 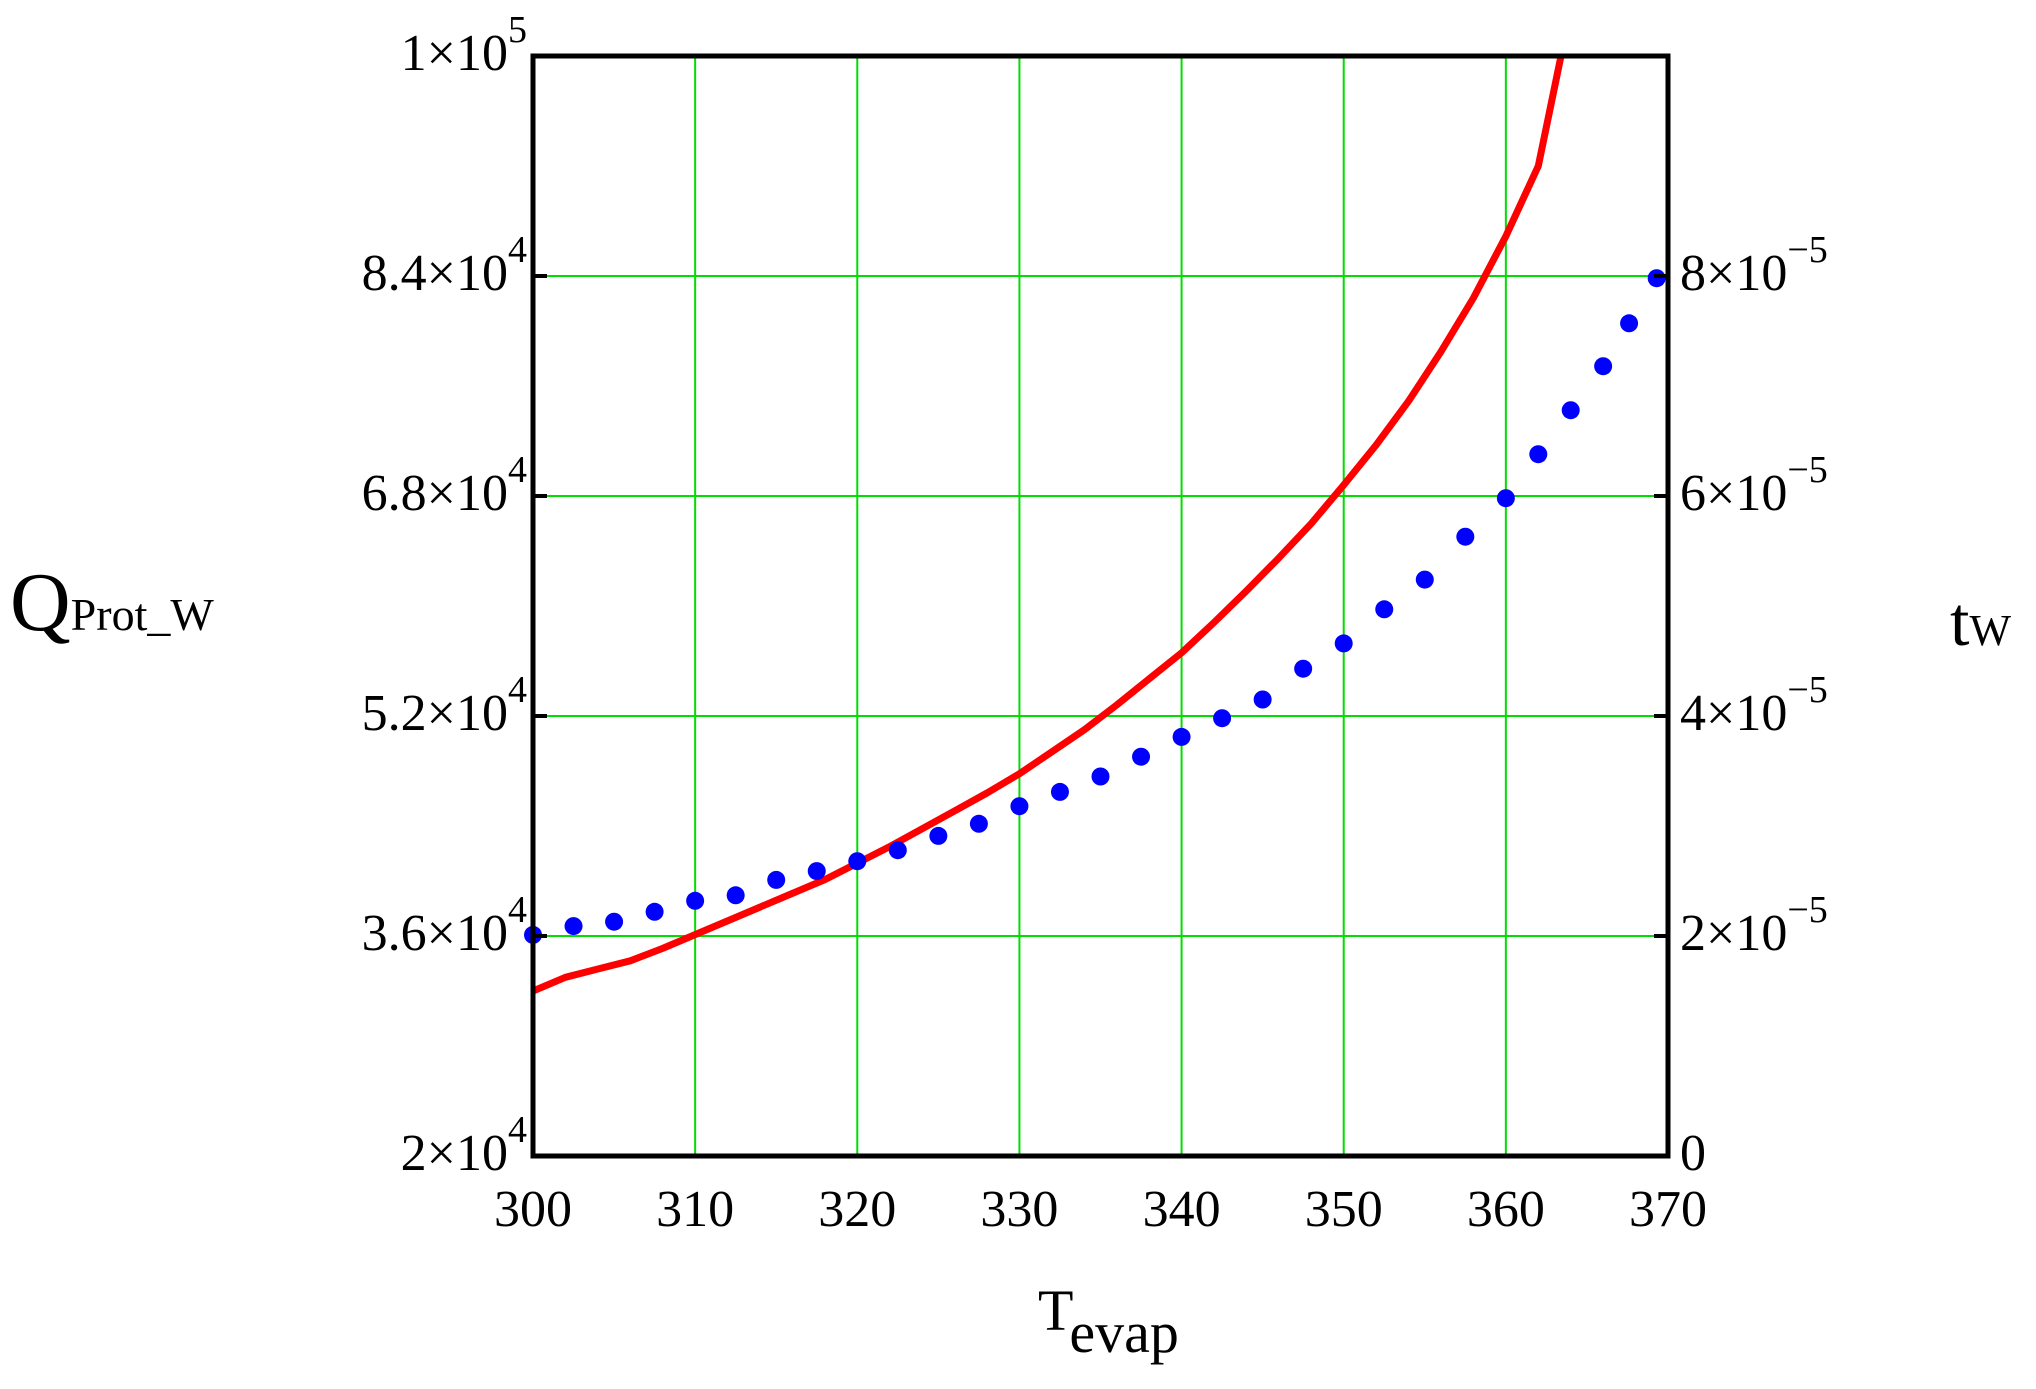 What do you see at coordinates (1733, 273) in the screenshot?
I see `y-right-tick-mantissa: 8×10` at bounding box center [1733, 273].